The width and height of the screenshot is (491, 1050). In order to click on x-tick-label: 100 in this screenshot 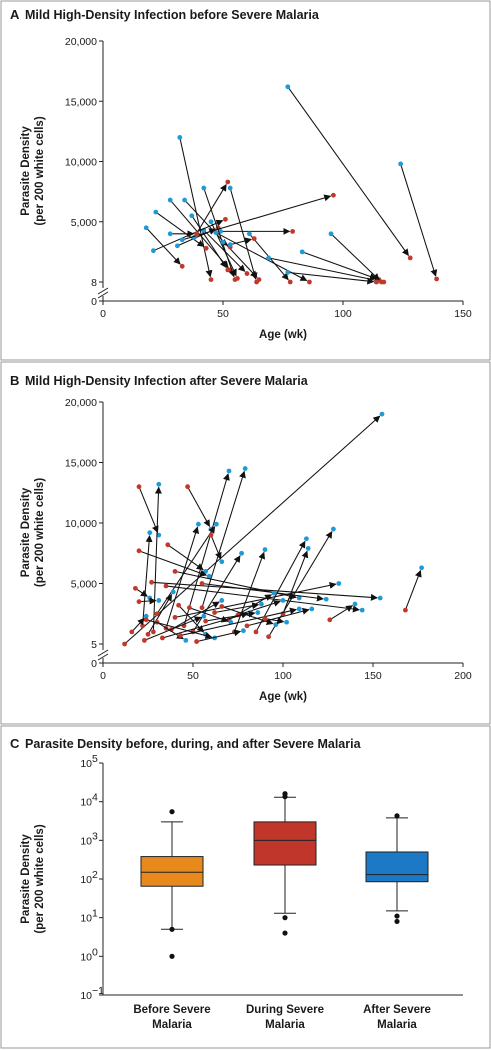, I will do `click(343, 314)`.